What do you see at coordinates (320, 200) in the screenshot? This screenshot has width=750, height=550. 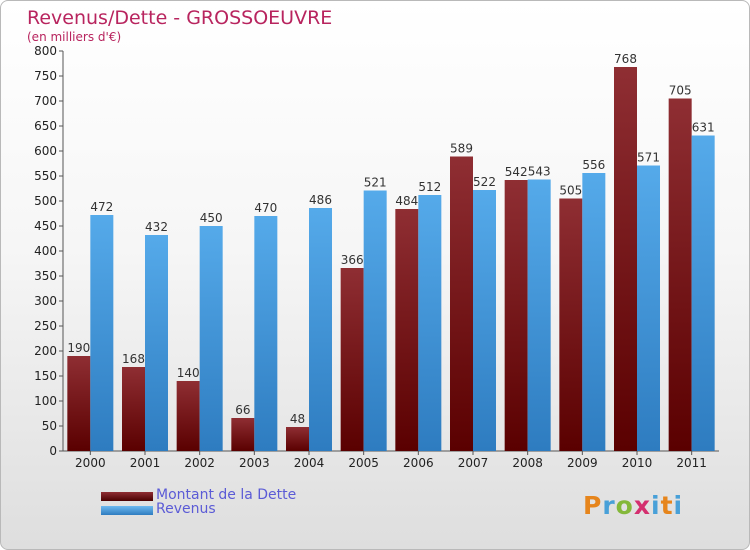 I see `data-label-revenue: 486` at bounding box center [320, 200].